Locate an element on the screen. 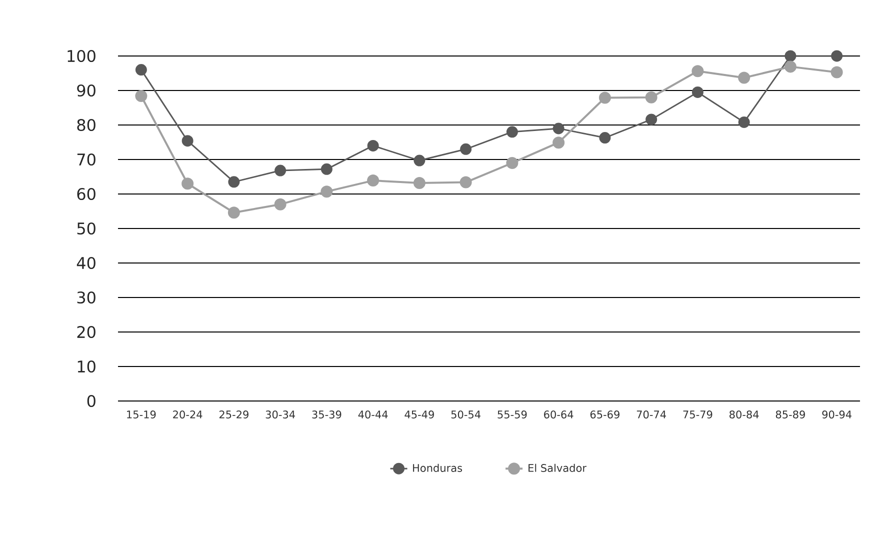 The height and width of the screenshot is (534, 894). x-tick-label: 55-59 is located at coordinates (512, 414).